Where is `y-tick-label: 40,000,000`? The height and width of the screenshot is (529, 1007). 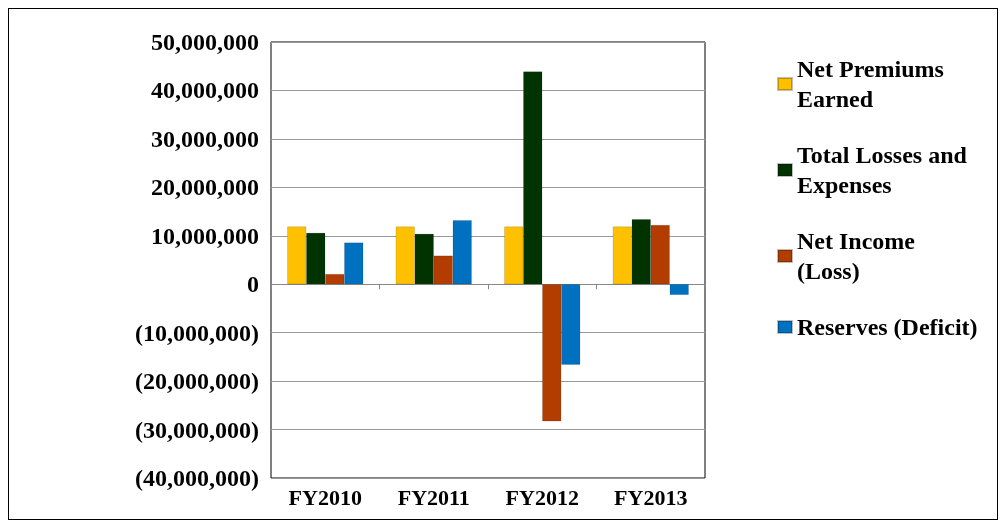 y-tick-label: 40,000,000 is located at coordinates (205, 90).